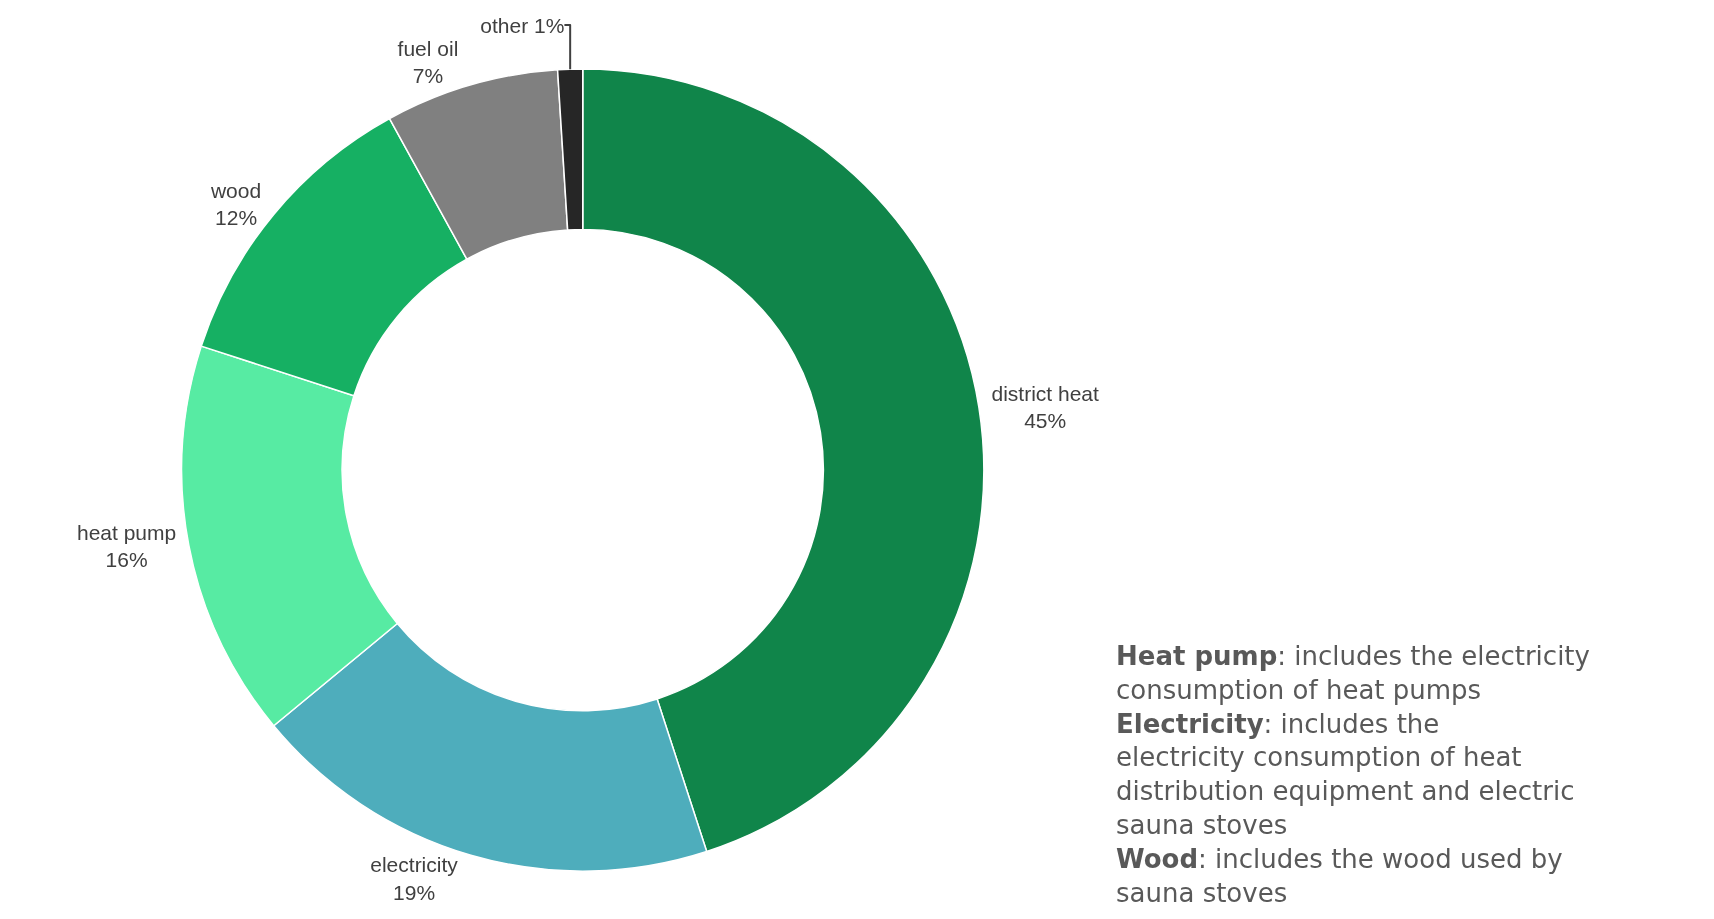 This screenshot has width=1714, height=919. I want to click on text: Electricity: includes the electricity consumption of heat distribution equipment and electric sauna stoves, so click(1345, 774).